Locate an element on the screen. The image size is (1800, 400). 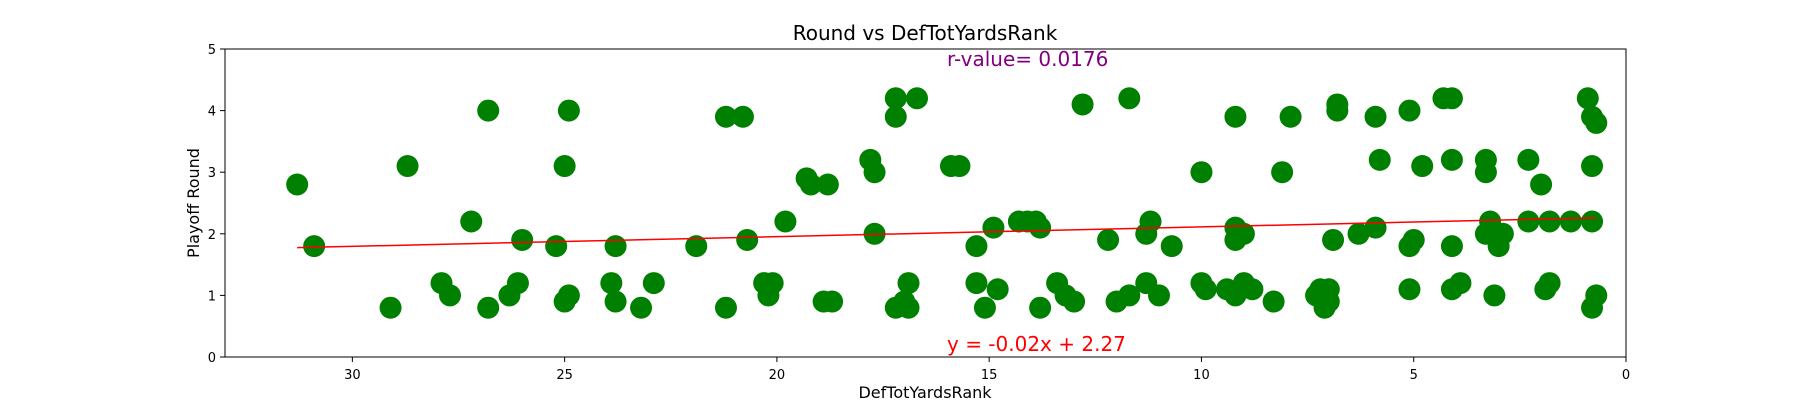
y-tick-label: 4 is located at coordinates (212, 112).